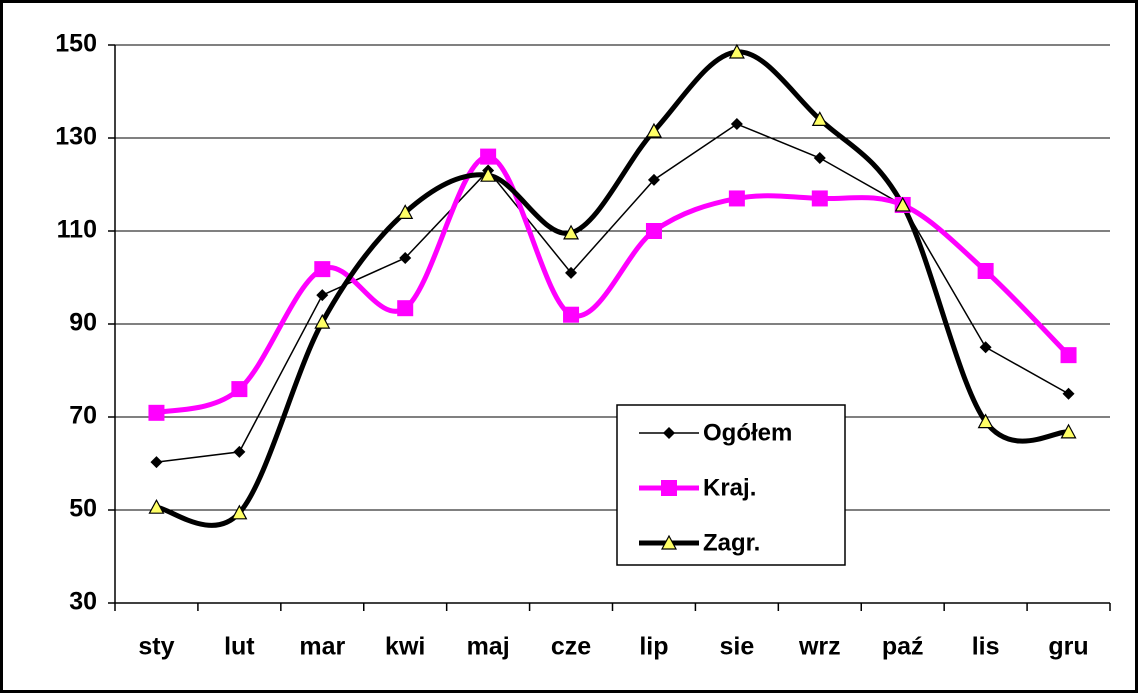 This screenshot has width=1138, height=693. What do you see at coordinates (322, 647) in the screenshot?
I see `x-tick-label: mar` at bounding box center [322, 647].